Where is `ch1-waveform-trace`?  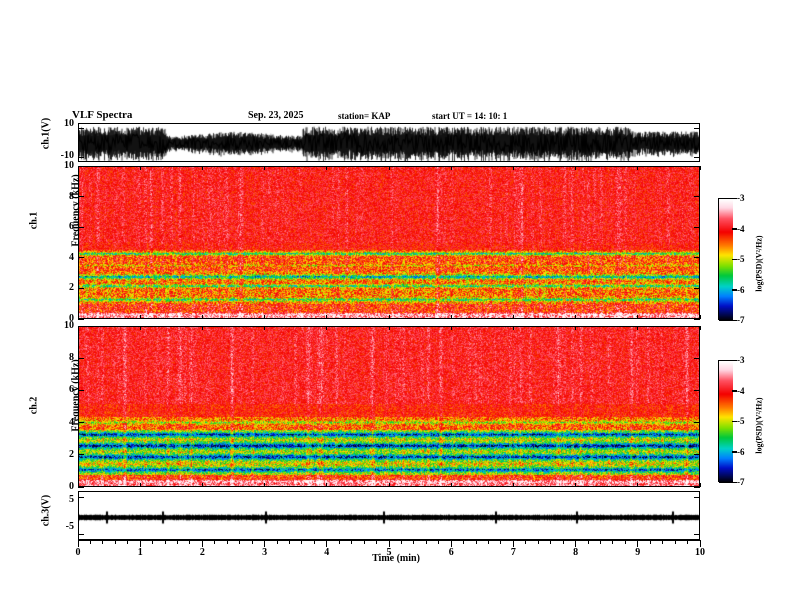
ch1-waveform-trace is located at coordinates (389, 142).